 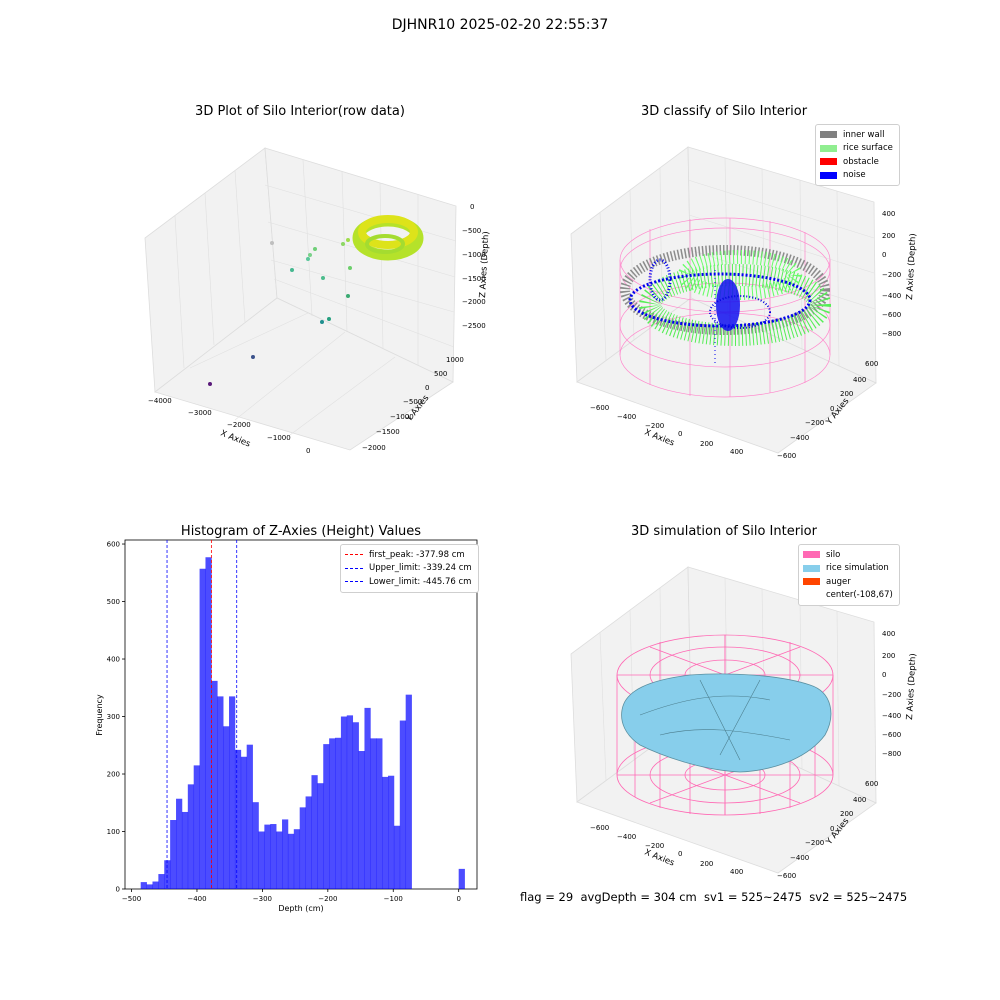 What do you see at coordinates (724, 111) in the screenshot?
I see `classify-plot-title: 3D classify of Silo Interior` at bounding box center [724, 111].